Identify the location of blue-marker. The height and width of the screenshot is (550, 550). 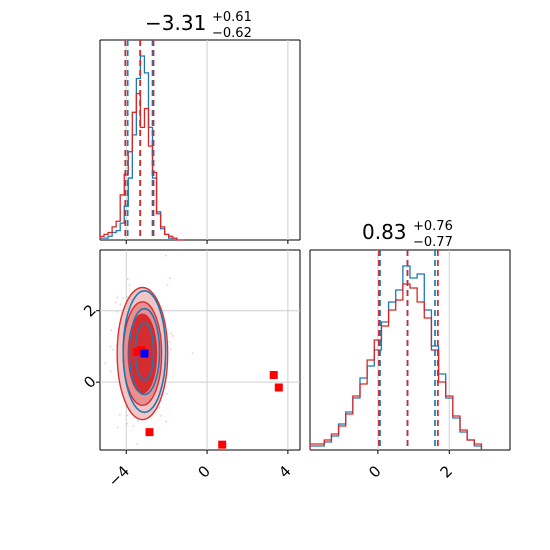
(144, 353).